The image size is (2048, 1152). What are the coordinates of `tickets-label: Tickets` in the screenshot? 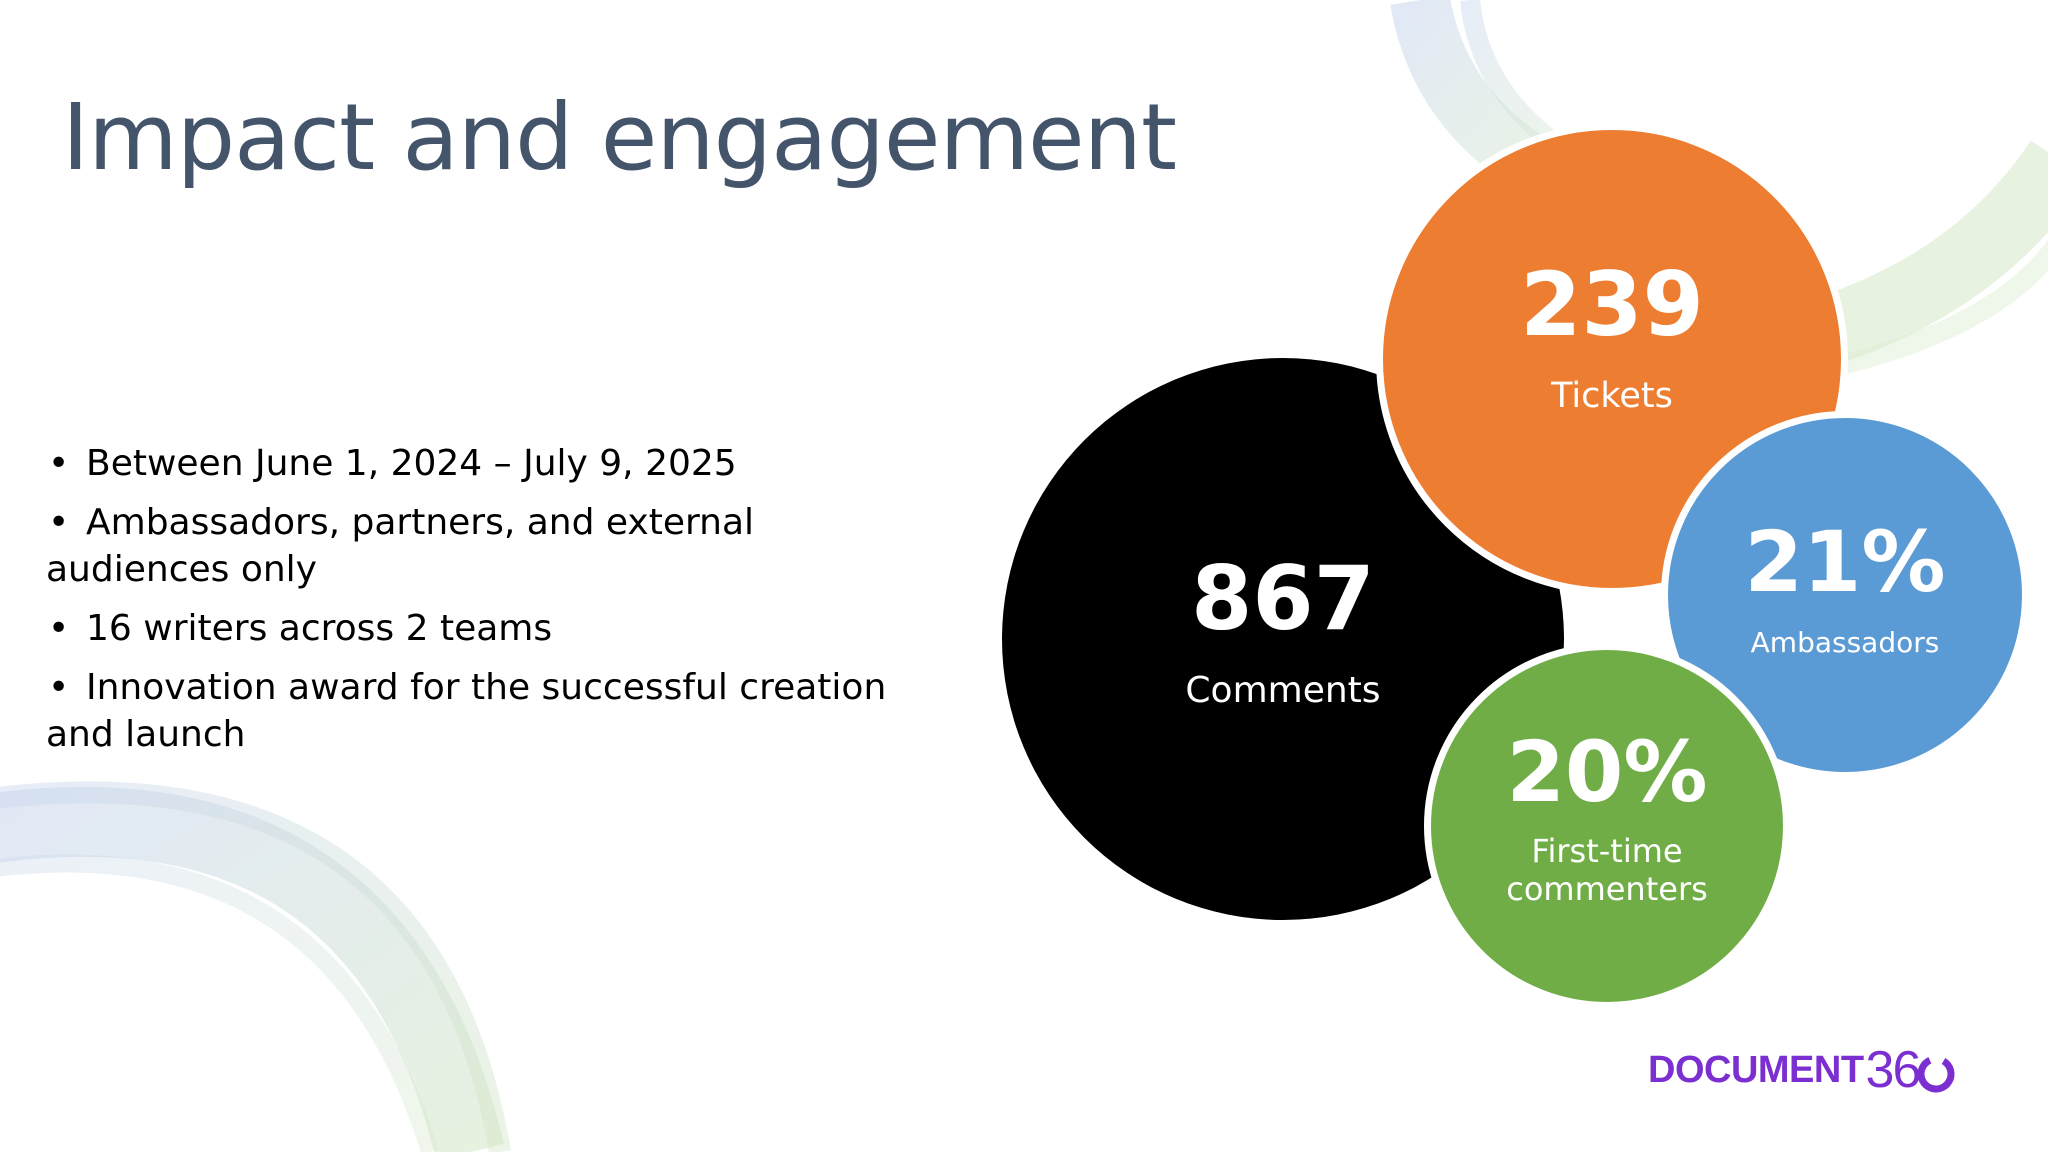 It's located at (1612, 396).